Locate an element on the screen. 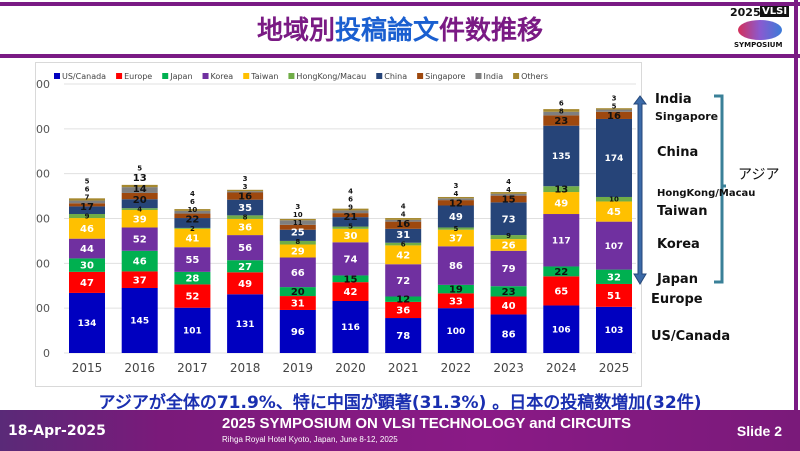 The image size is (800, 451). data-label: 73 is located at coordinates (509, 219).